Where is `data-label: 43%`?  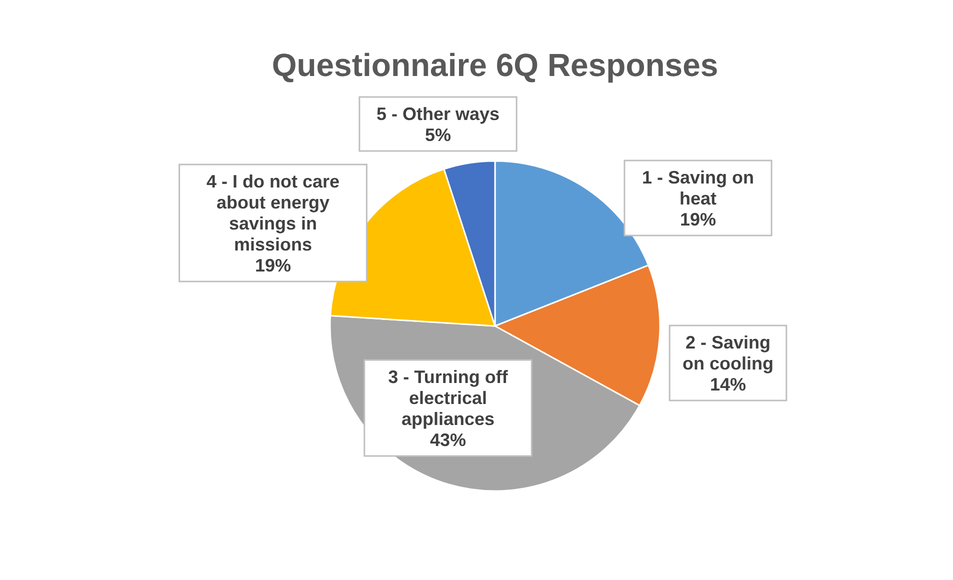 data-label: 43% is located at coordinates (448, 440).